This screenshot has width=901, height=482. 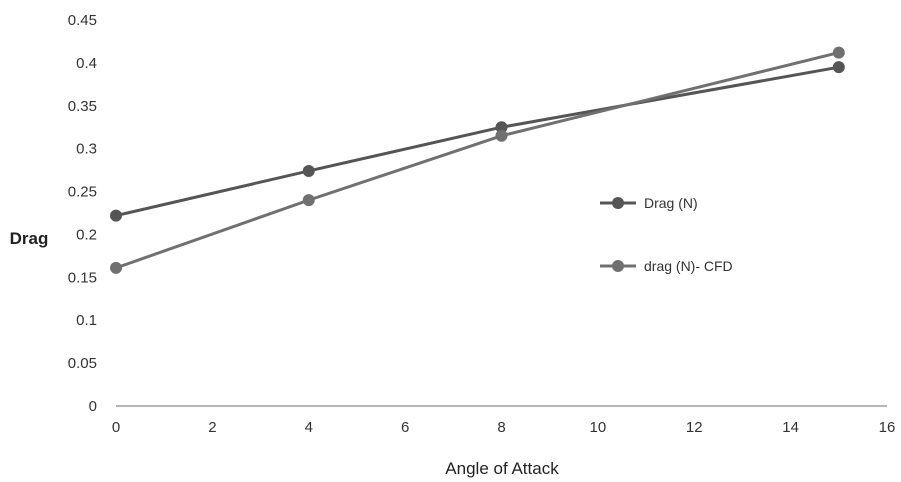 What do you see at coordinates (671, 203) in the screenshot?
I see `legend-label: Drag (N)` at bounding box center [671, 203].